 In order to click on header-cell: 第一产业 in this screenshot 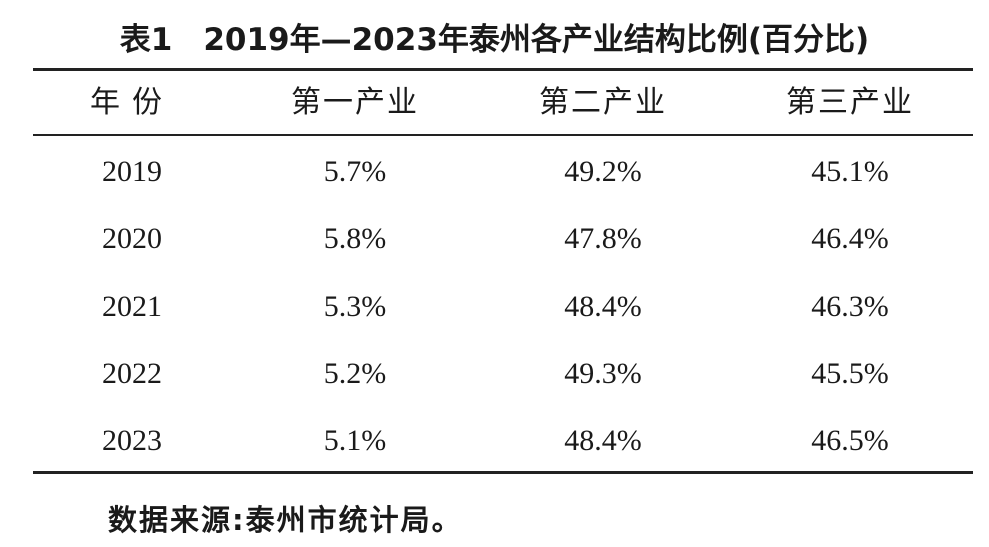, I will do `click(355, 102)`.